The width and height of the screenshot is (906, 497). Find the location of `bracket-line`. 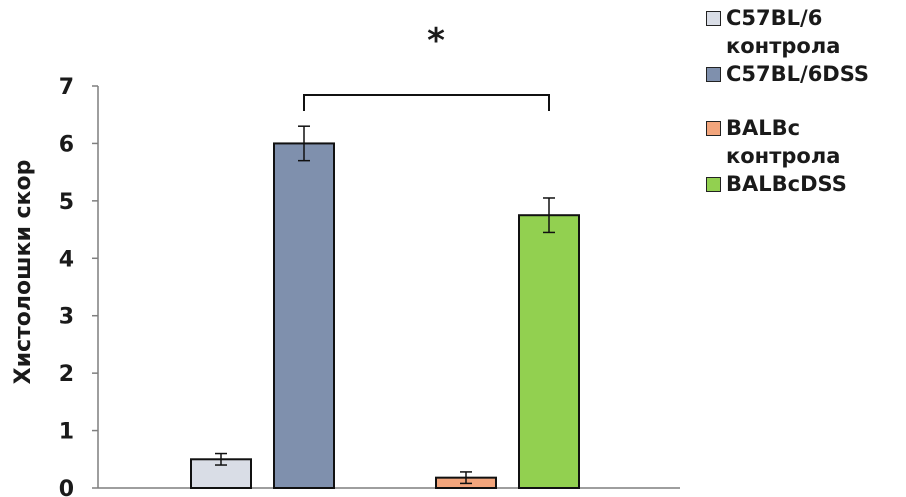

bracket-line is located at coordinates (426, 102).